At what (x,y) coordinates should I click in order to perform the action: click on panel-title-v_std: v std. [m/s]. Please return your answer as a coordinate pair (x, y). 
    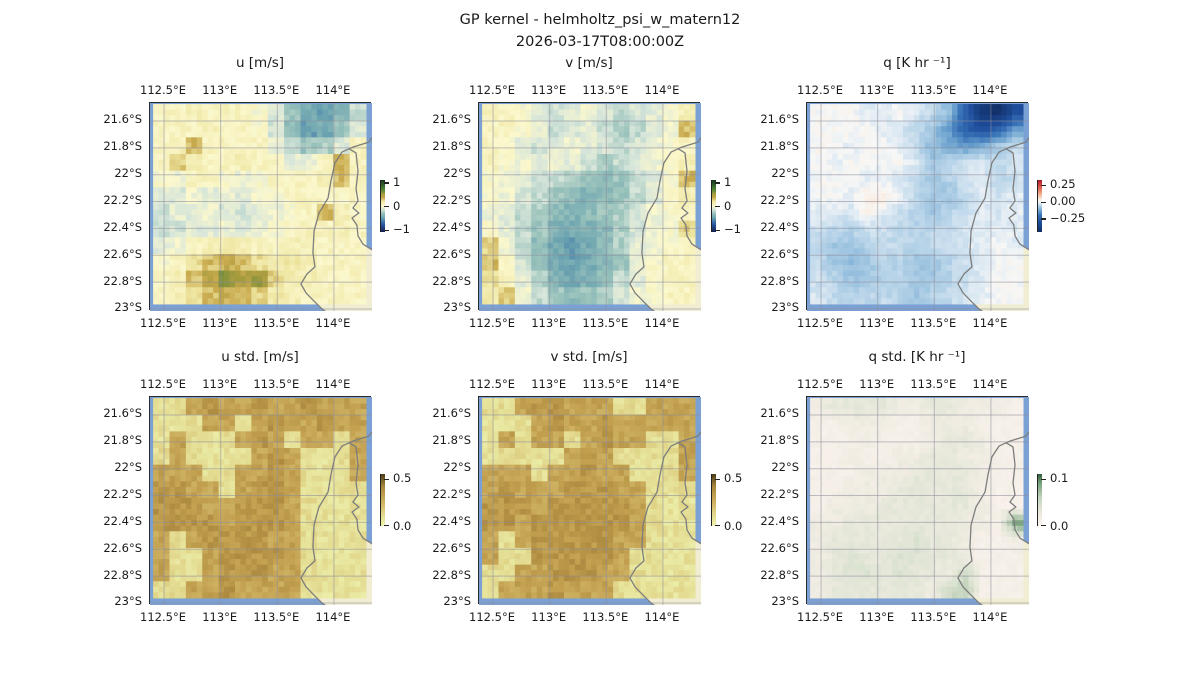
    Looking at the image, I should click on (589, 357).